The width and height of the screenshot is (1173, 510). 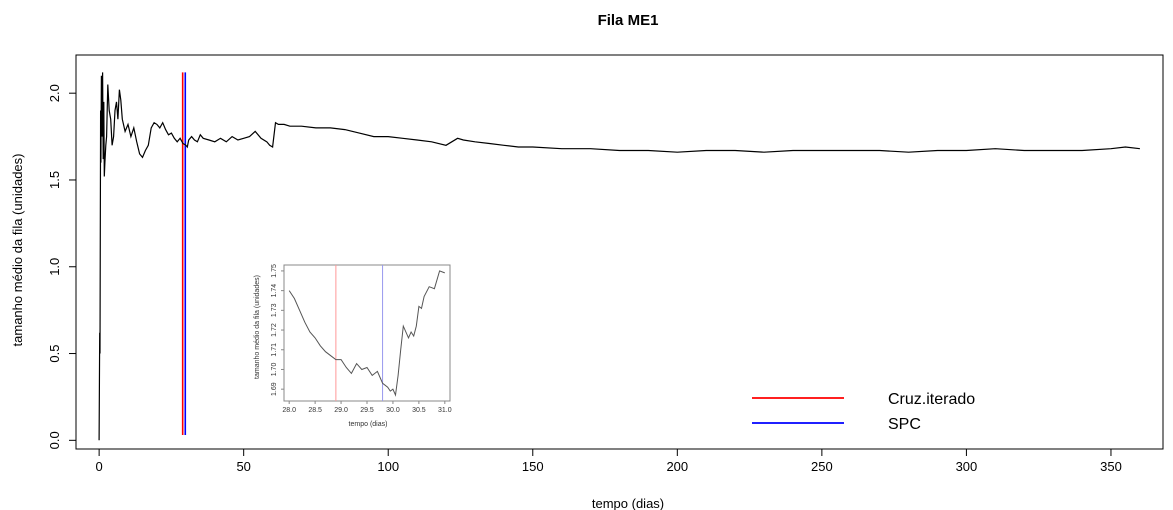 What do you see at coordinates (274, 350) in the screenshot?
I see `inset-y-tick-label: 1.71` at bounding box center [274, 350].